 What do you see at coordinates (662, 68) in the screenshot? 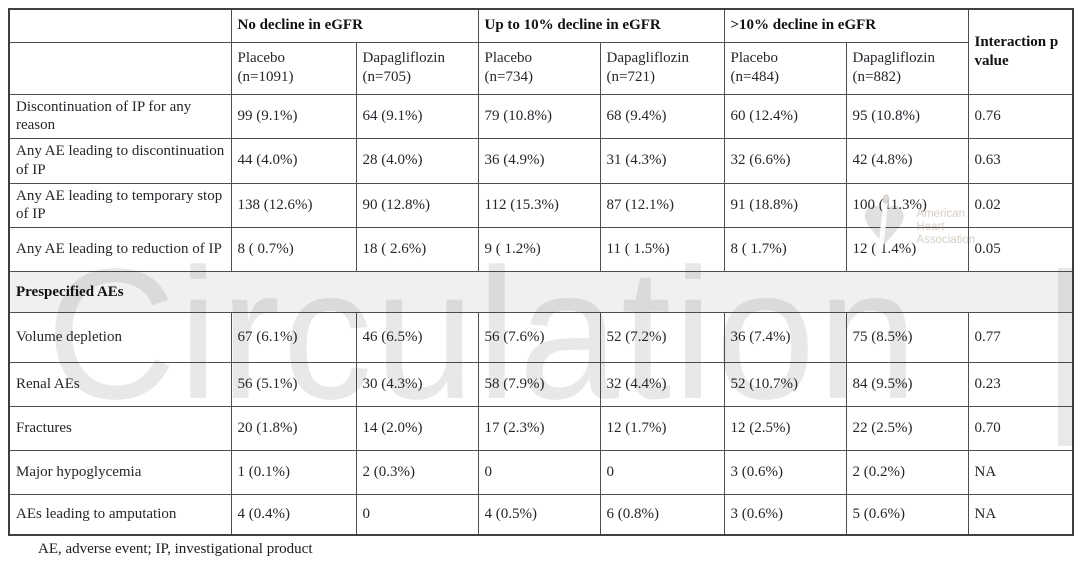
I see `arm-header-3: Dapagliflozin (n=721)` at bounding box center [662, 68].